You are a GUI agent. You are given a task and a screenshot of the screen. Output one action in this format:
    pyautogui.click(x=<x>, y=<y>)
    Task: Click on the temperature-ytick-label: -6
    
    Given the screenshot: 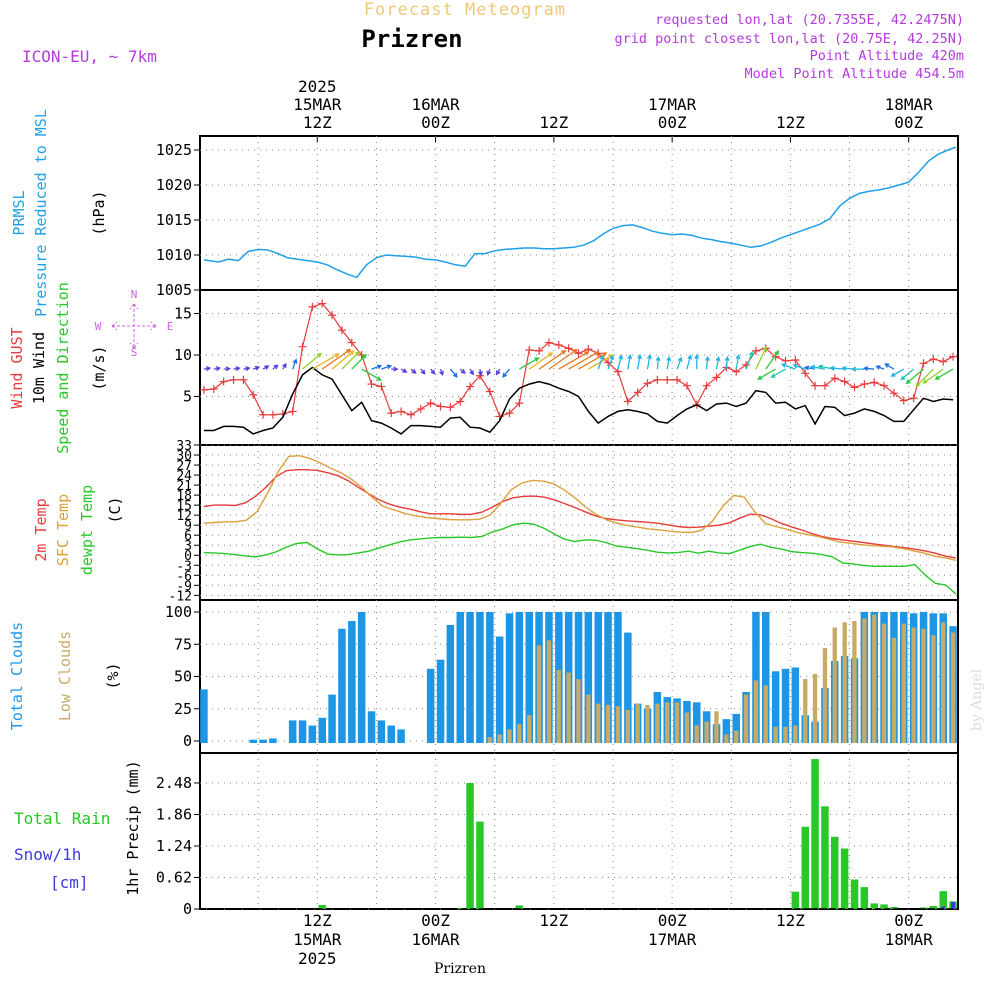 What is the action you would take?
    pyautogui.click(x=184, y=576)
    